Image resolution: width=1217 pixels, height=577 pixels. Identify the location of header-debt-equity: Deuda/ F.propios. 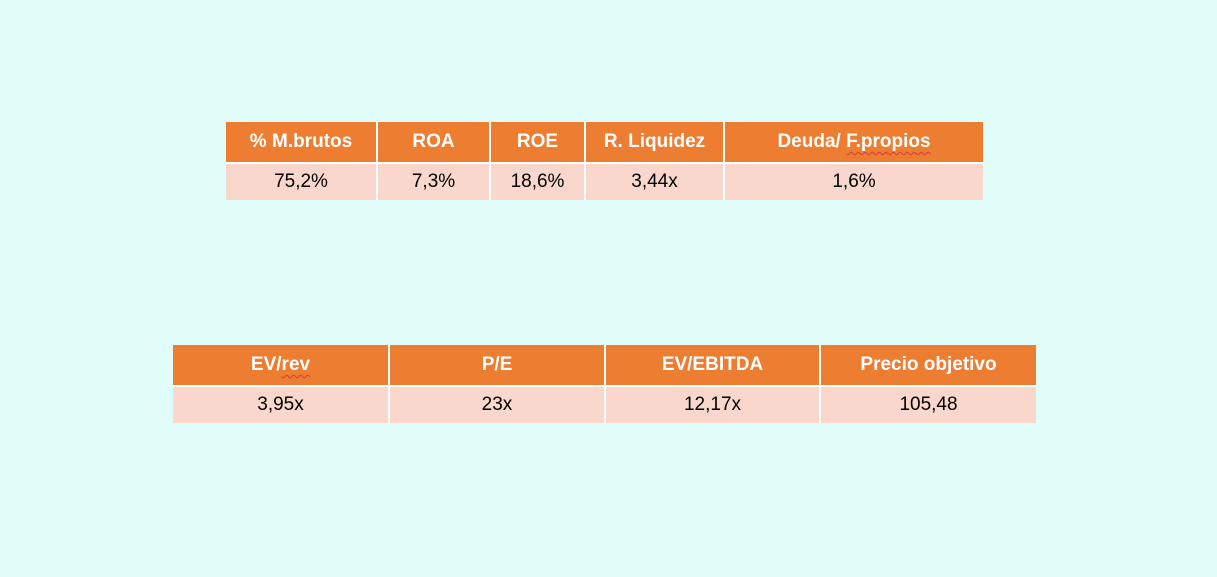
(853, 143).